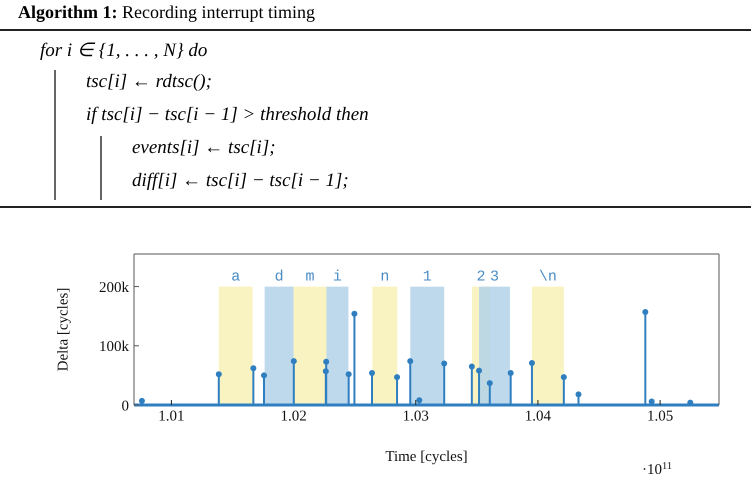  Describe the element at coordinates (240, 181) in the screenshot. I see `text: diff[i] ← tsc[i] − tsc[i − 1];` at that location.